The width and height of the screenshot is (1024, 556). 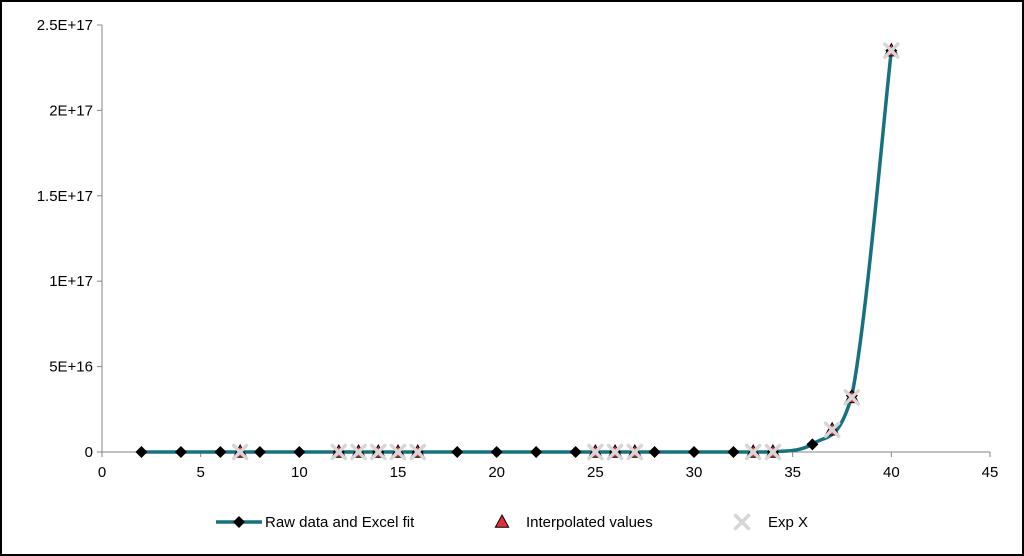 What do you see at coordinates (299, 472) in the screenshot?
I see `x-tick-label: 10` at bounding box center [299, 472].